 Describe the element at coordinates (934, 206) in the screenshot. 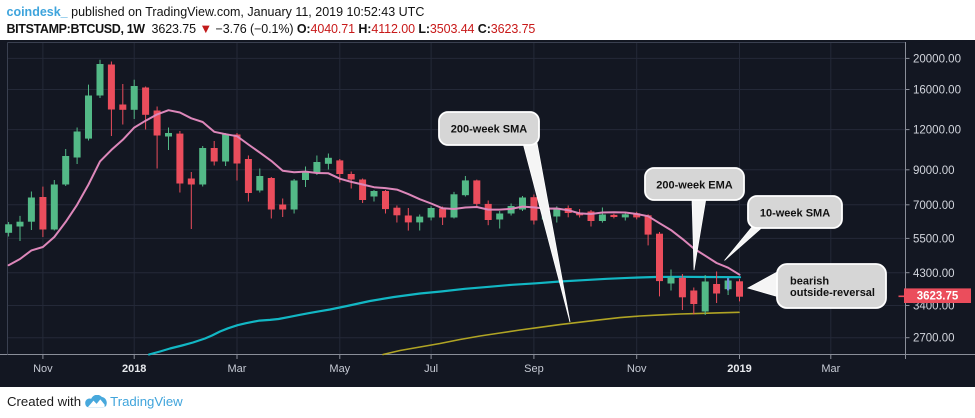

I see `svg-text: 7000.00` at that location.